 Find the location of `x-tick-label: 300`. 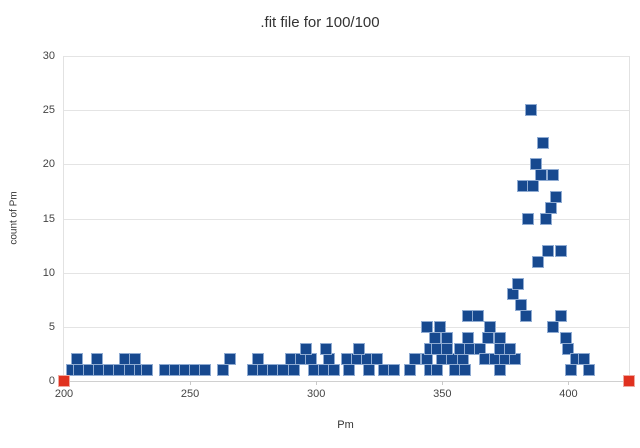

x-tick-label: 300 is located at coordinates (316, 394).